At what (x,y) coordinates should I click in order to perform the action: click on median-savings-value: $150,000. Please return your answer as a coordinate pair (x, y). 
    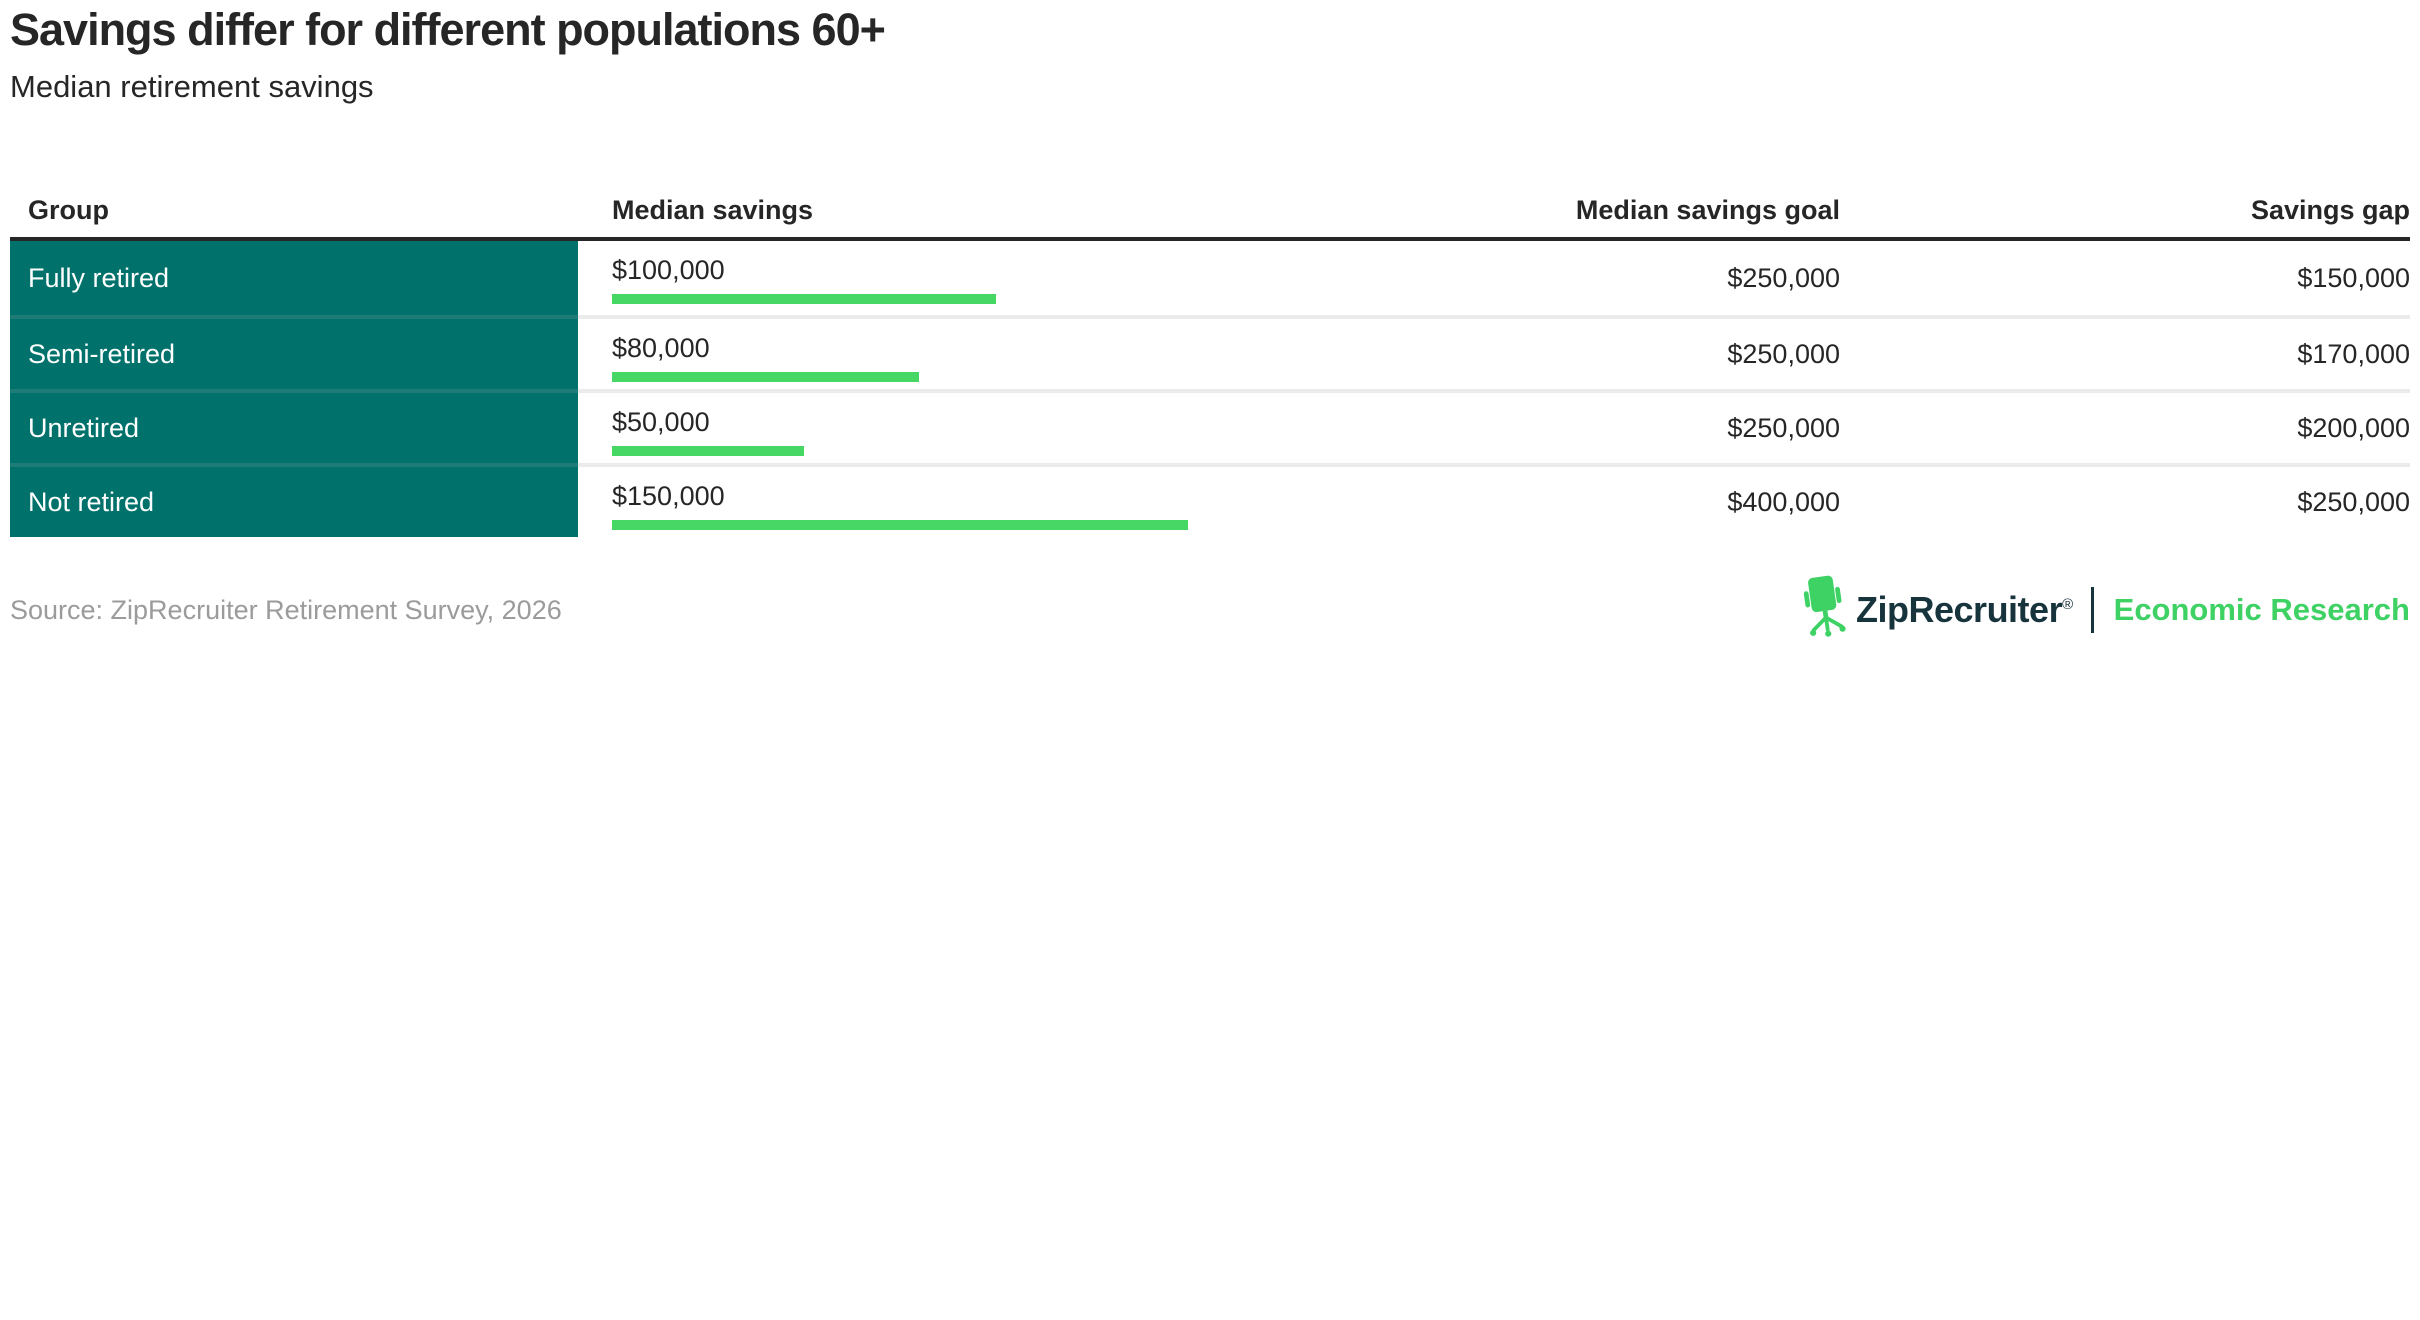
    Looking at the image, I should click on (668, 496).